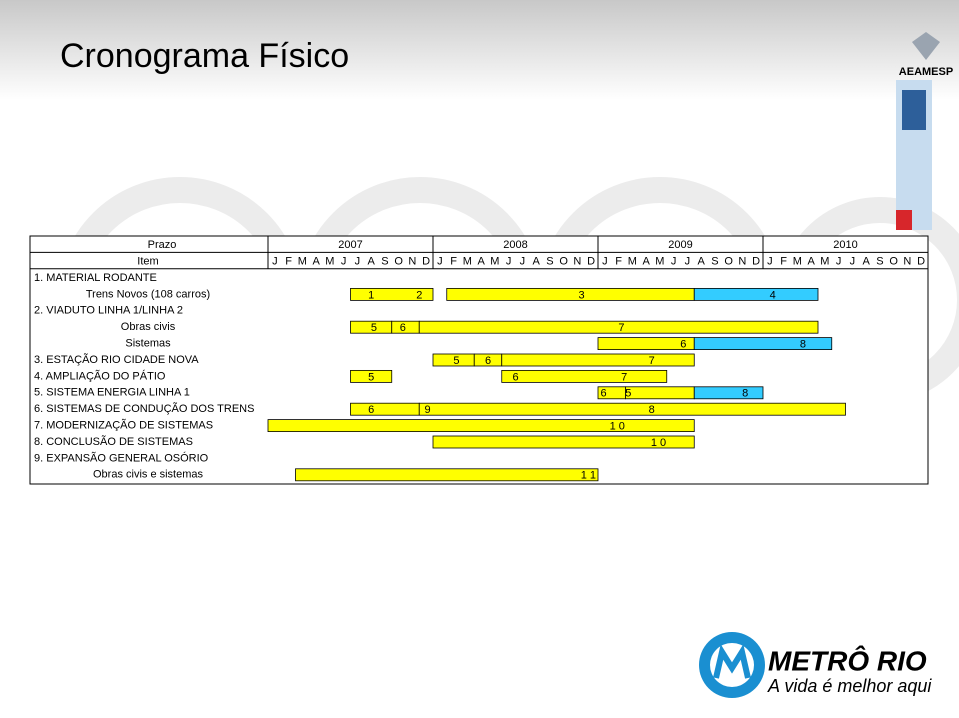 The image size is (959, 718). Describe the element at coordinates (849, 686) in the screenshot. I see `logo-slogan: A vida é melhor aqui` at that location.